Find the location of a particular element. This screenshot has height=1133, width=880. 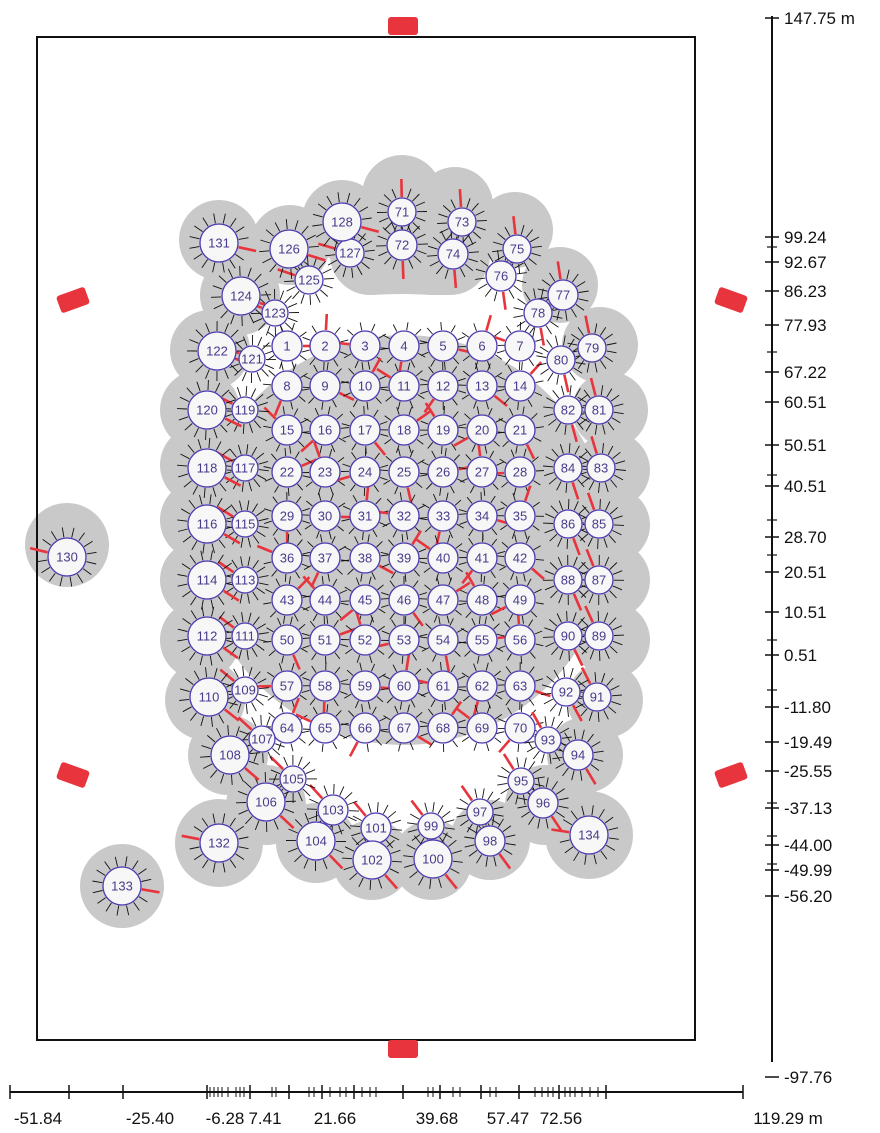

node-label: 15 is located at coordinates (287, 430).